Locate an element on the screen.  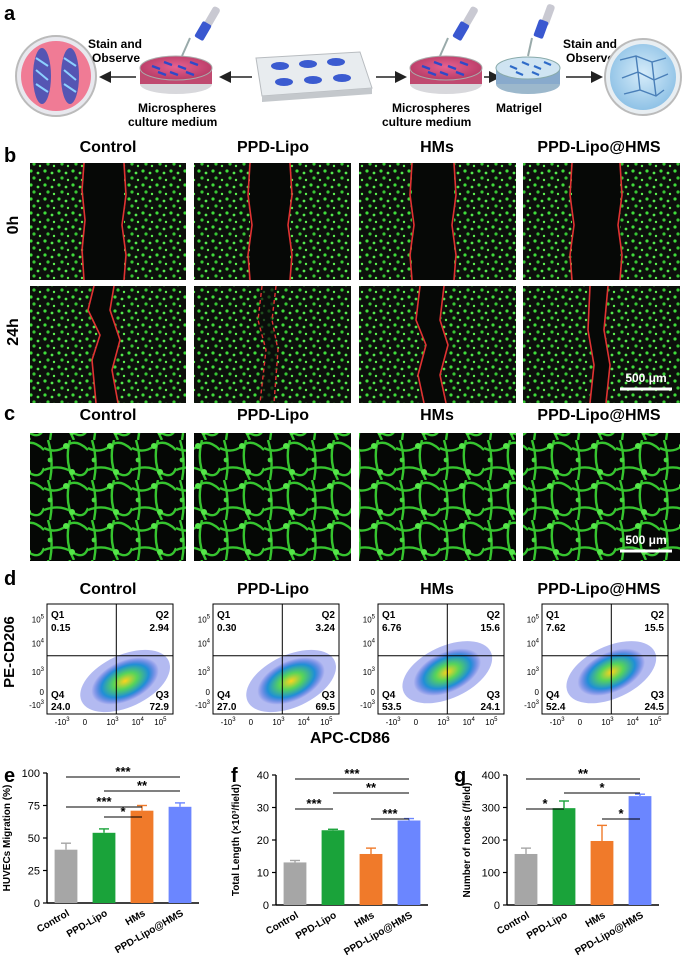
y-tick-label: 10 is located at coordinates (263, 874).